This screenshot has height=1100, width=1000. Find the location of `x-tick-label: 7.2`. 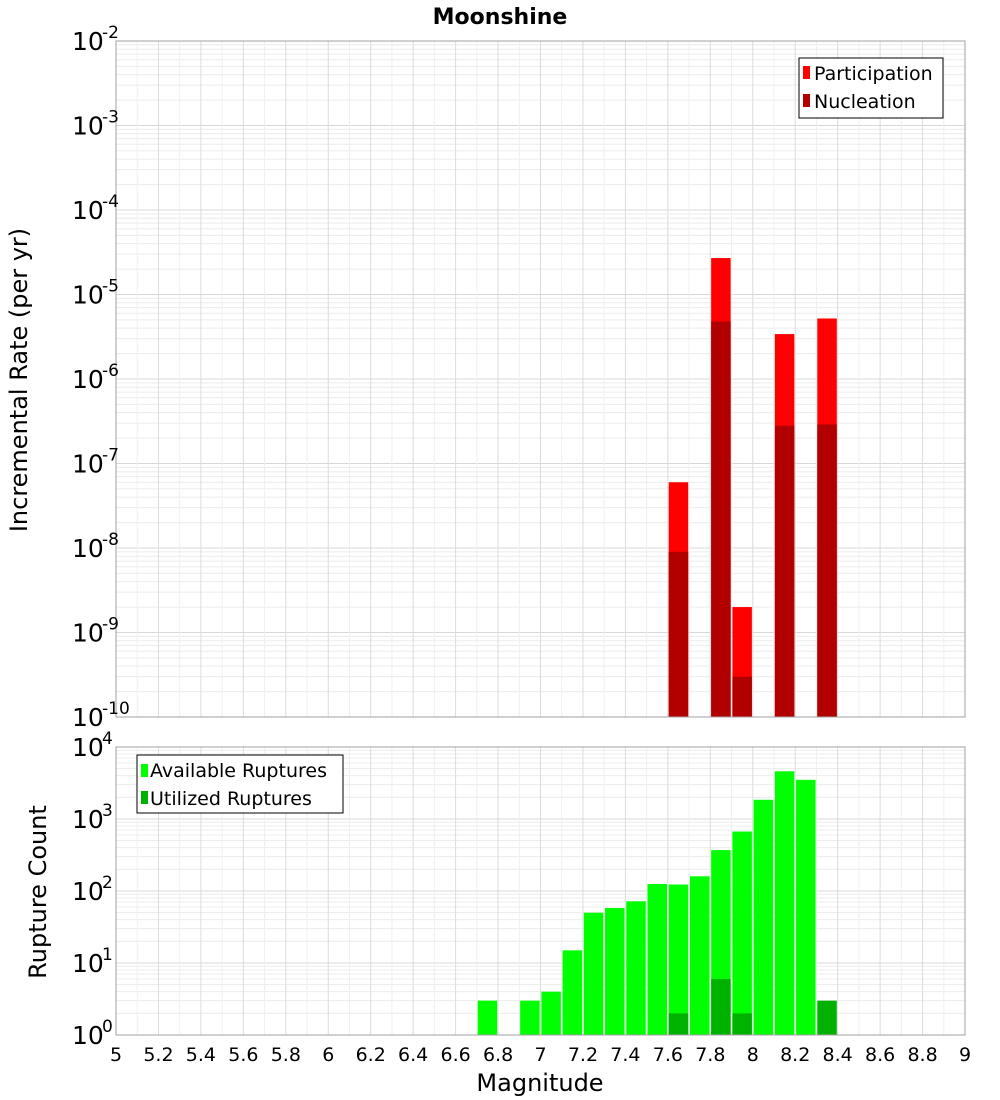

x-tick-label: 7.2 is located at coordinates (583, 1055).